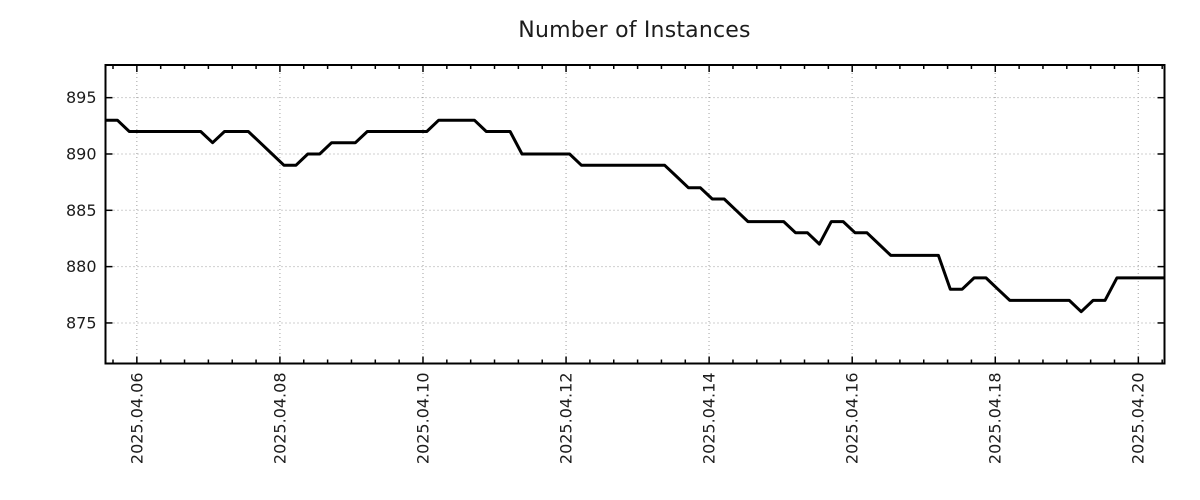 This screenshot has width=1200, height=500. What do you see at coordinates (81, 266) in the screenshot?
I see `y-tick-label: 880` at bounding box center [81, 266].